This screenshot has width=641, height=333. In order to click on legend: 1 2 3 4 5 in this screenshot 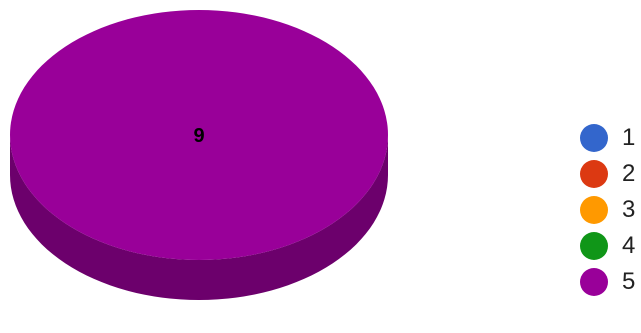, I will do `click(607, 210)`.